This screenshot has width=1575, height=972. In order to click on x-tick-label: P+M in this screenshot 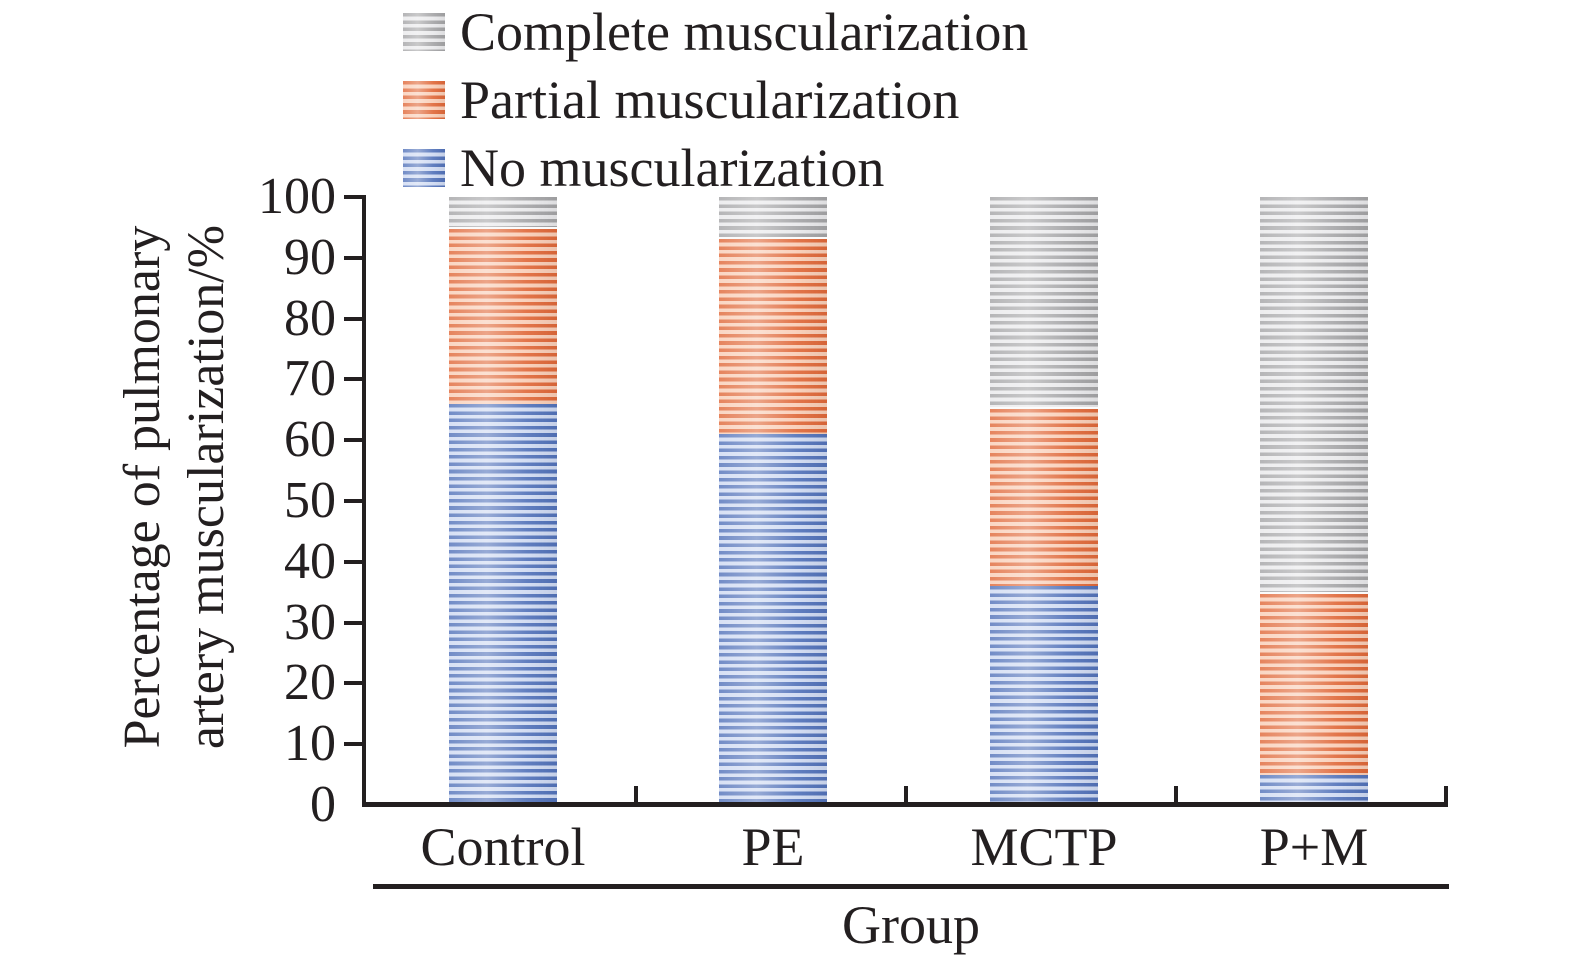, I will do `click(1314, 847)`.